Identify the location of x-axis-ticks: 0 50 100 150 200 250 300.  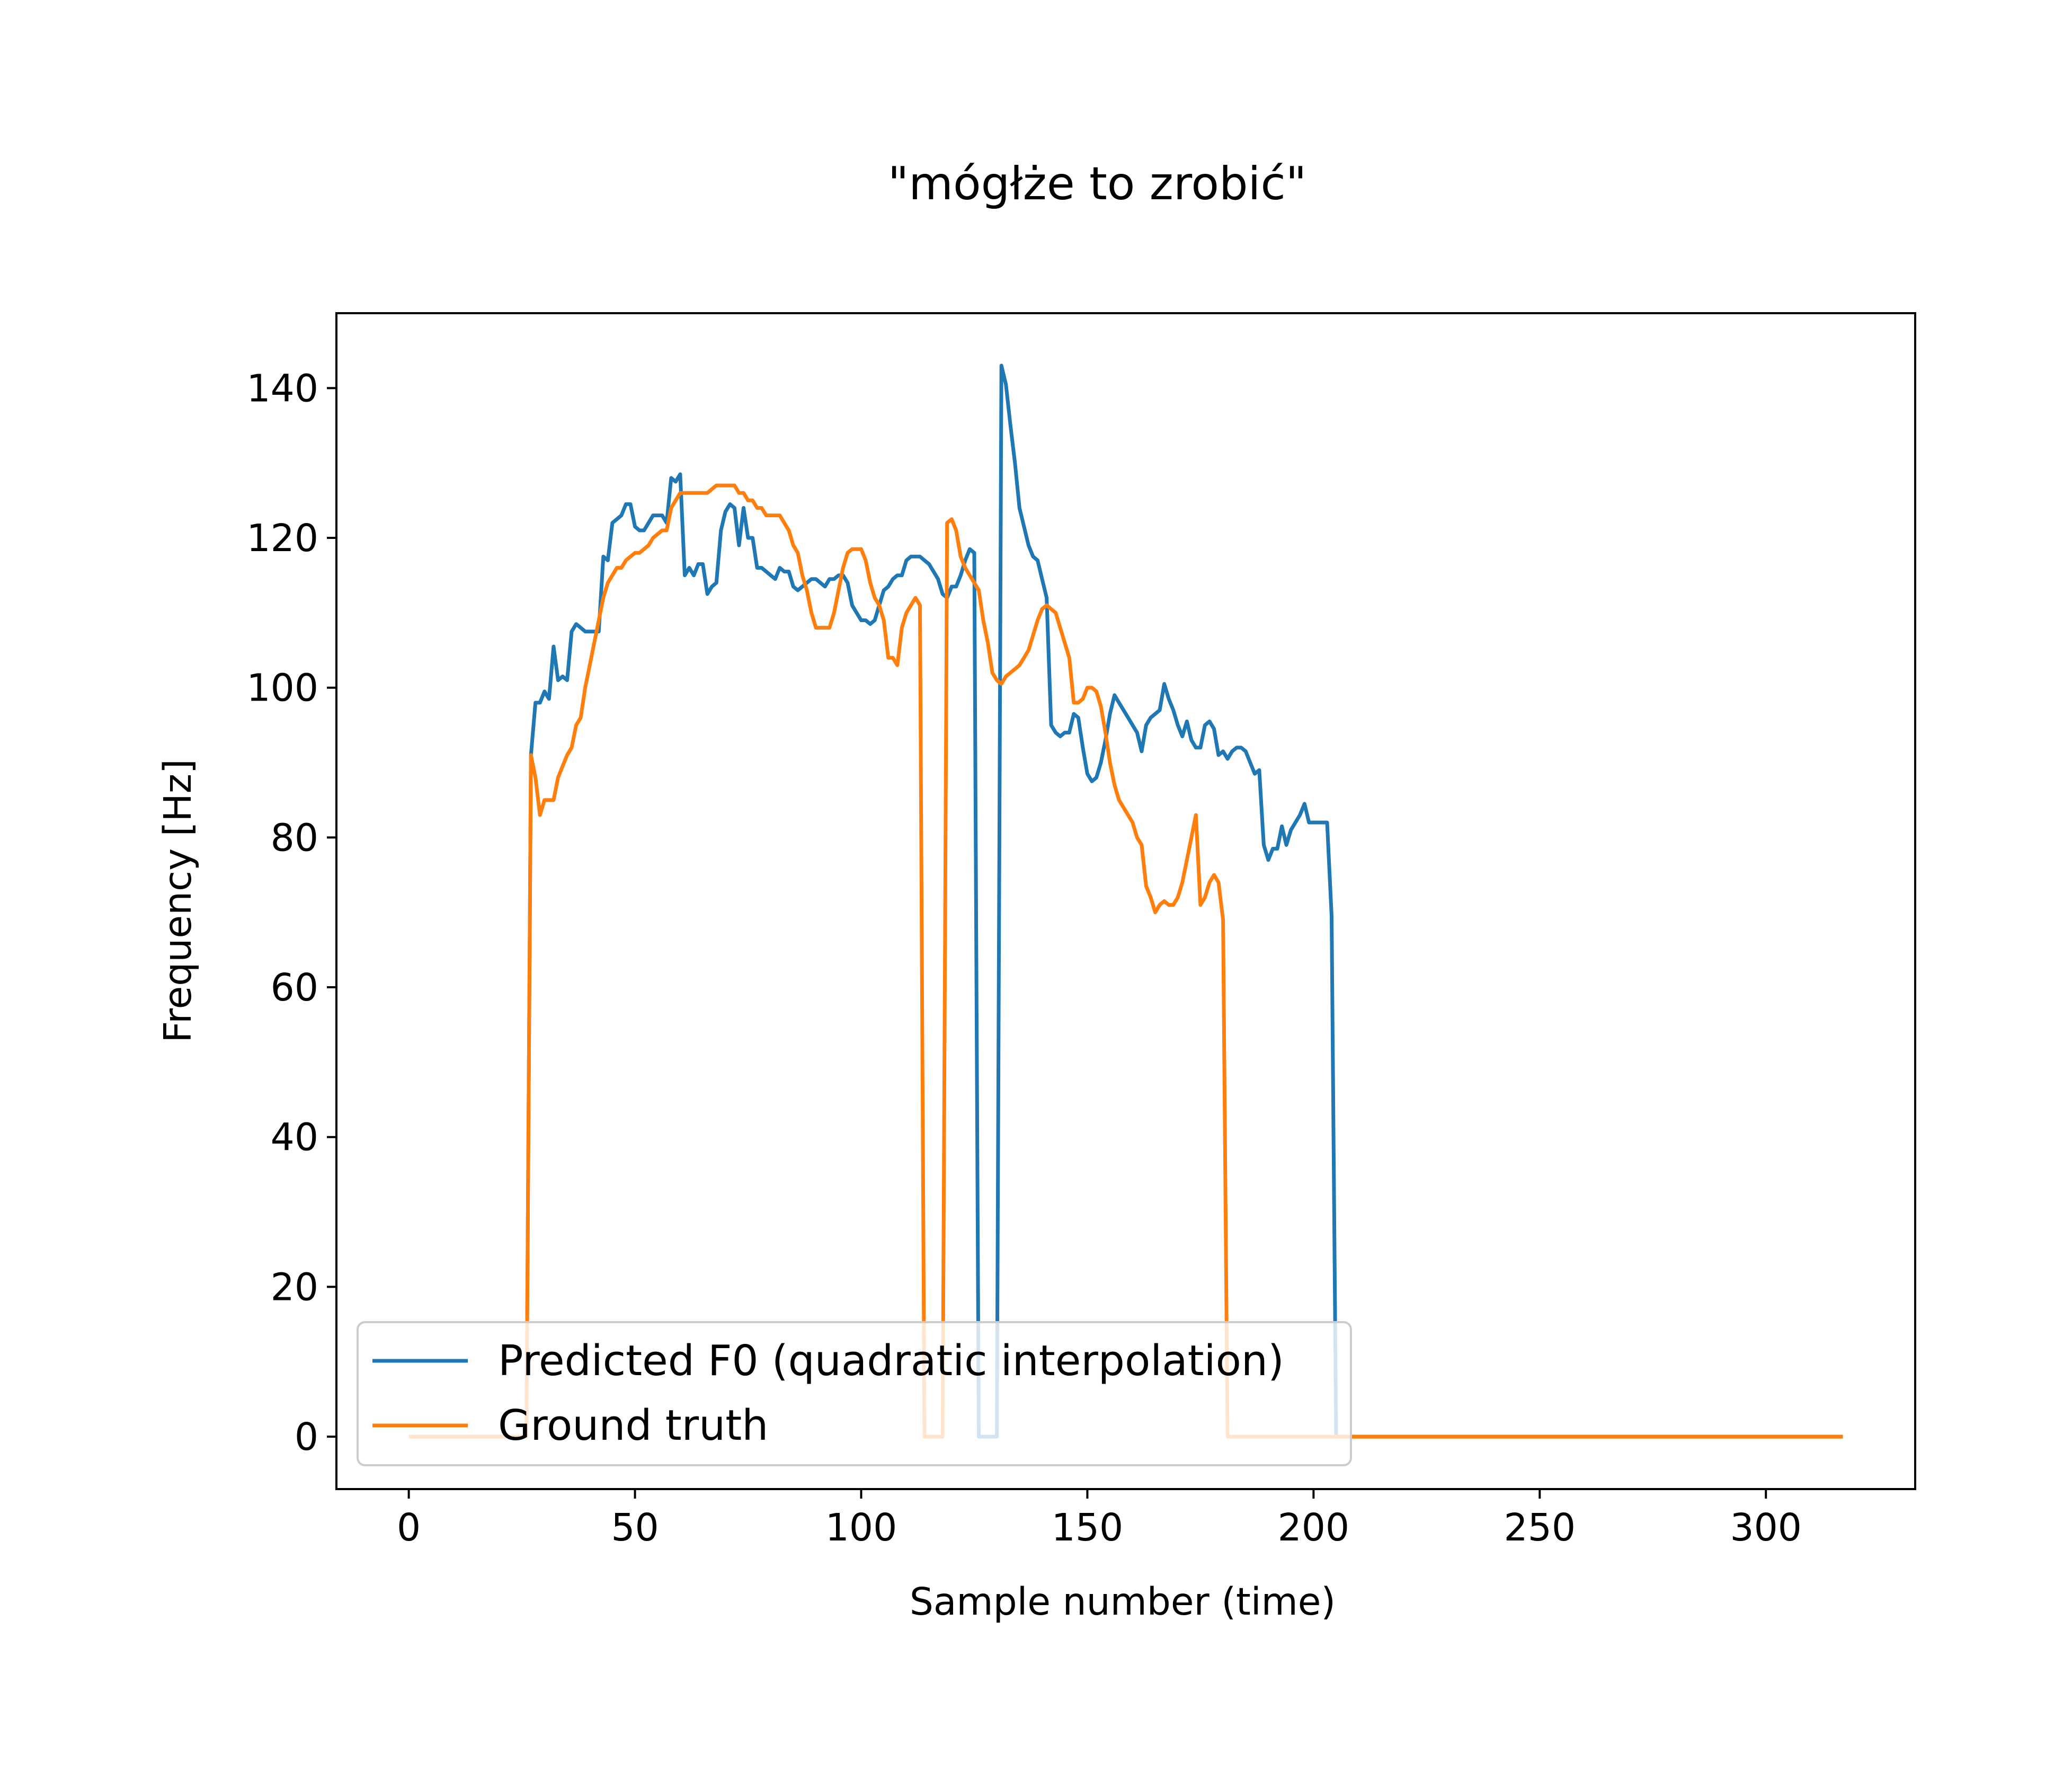
(1099, 1519).